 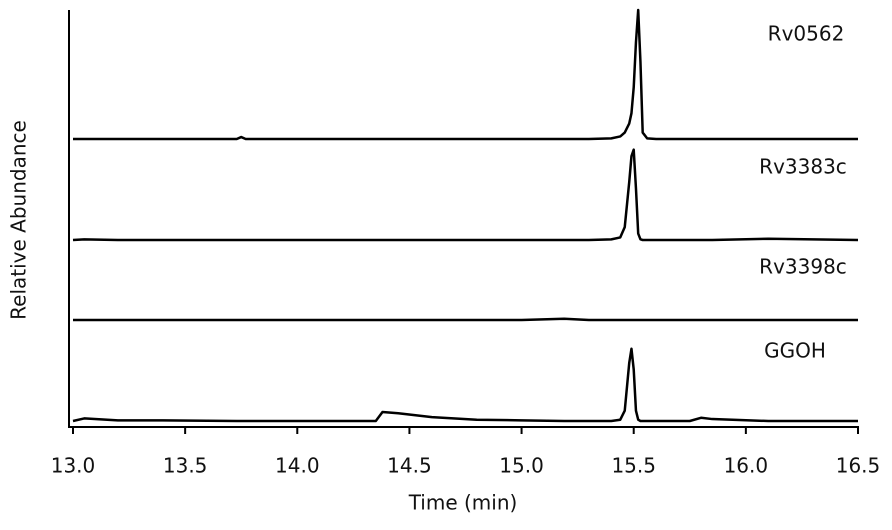 I want to click on trace-label: Rv0562, so click(x=806, y=34).